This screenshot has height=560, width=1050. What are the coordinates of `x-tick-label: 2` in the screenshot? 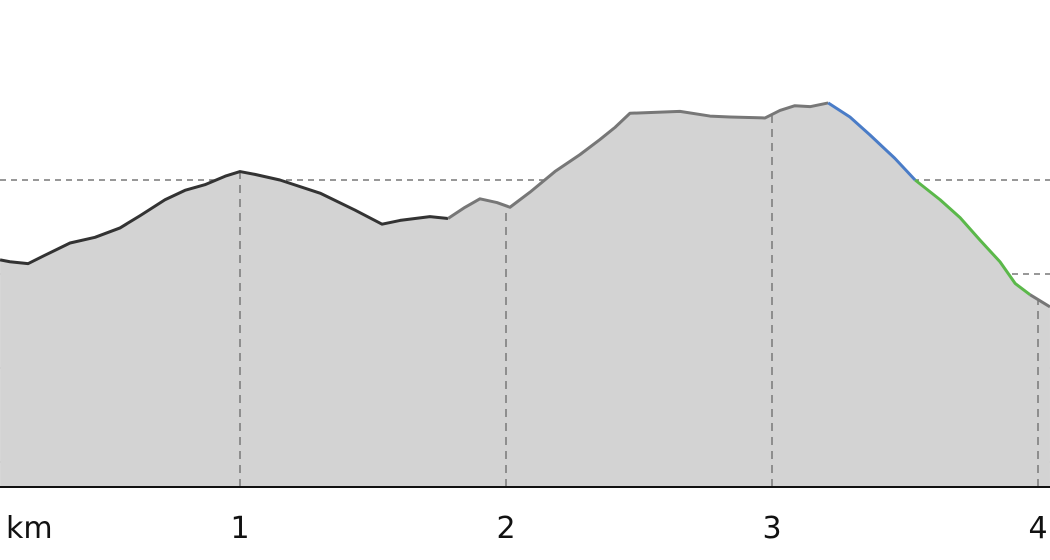 It's located at (505, 528).